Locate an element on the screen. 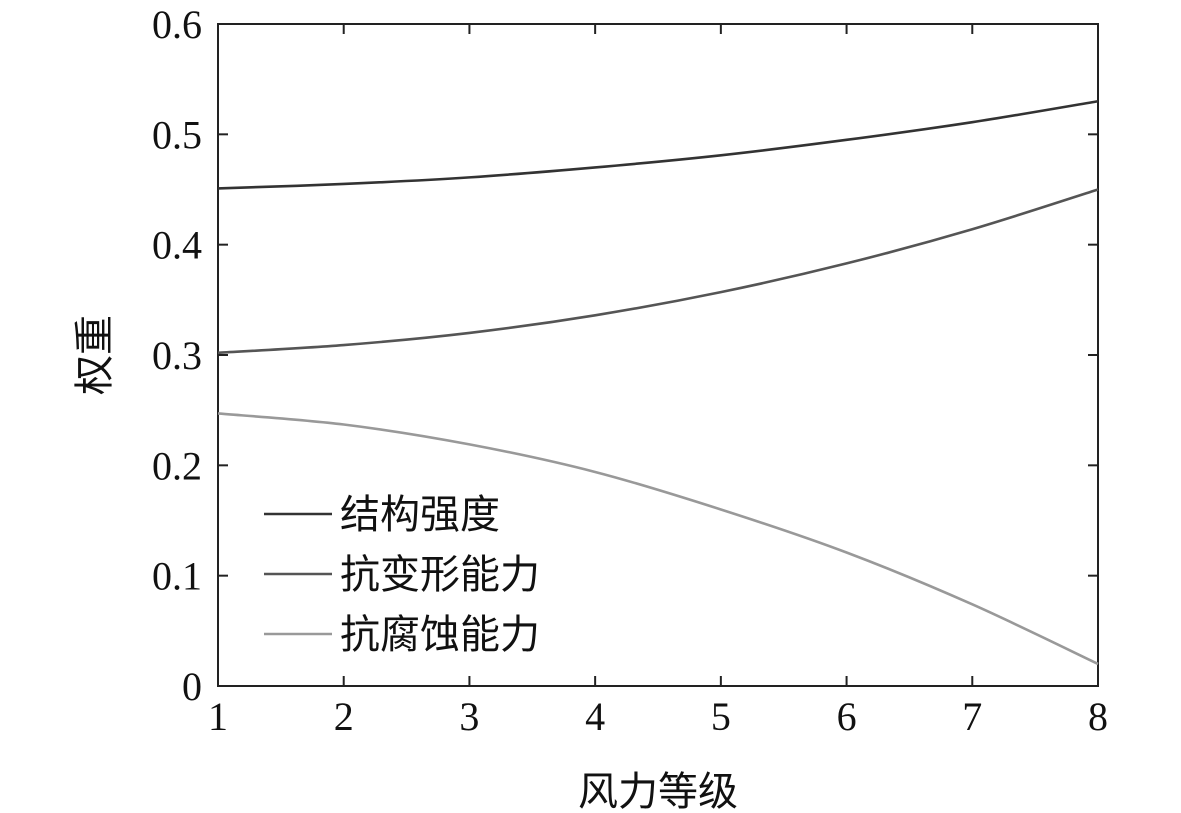 The image size is (1181, 813). legend-label: 结构强度 is located at coordinates (420, 515).